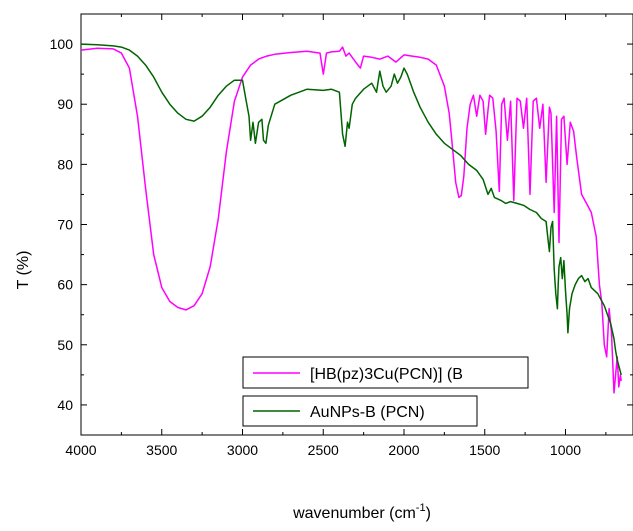 Image resolution: width=633 pixels, height=531 pixels. I want to click on y-axis-title: T (%), so click(23, 270).